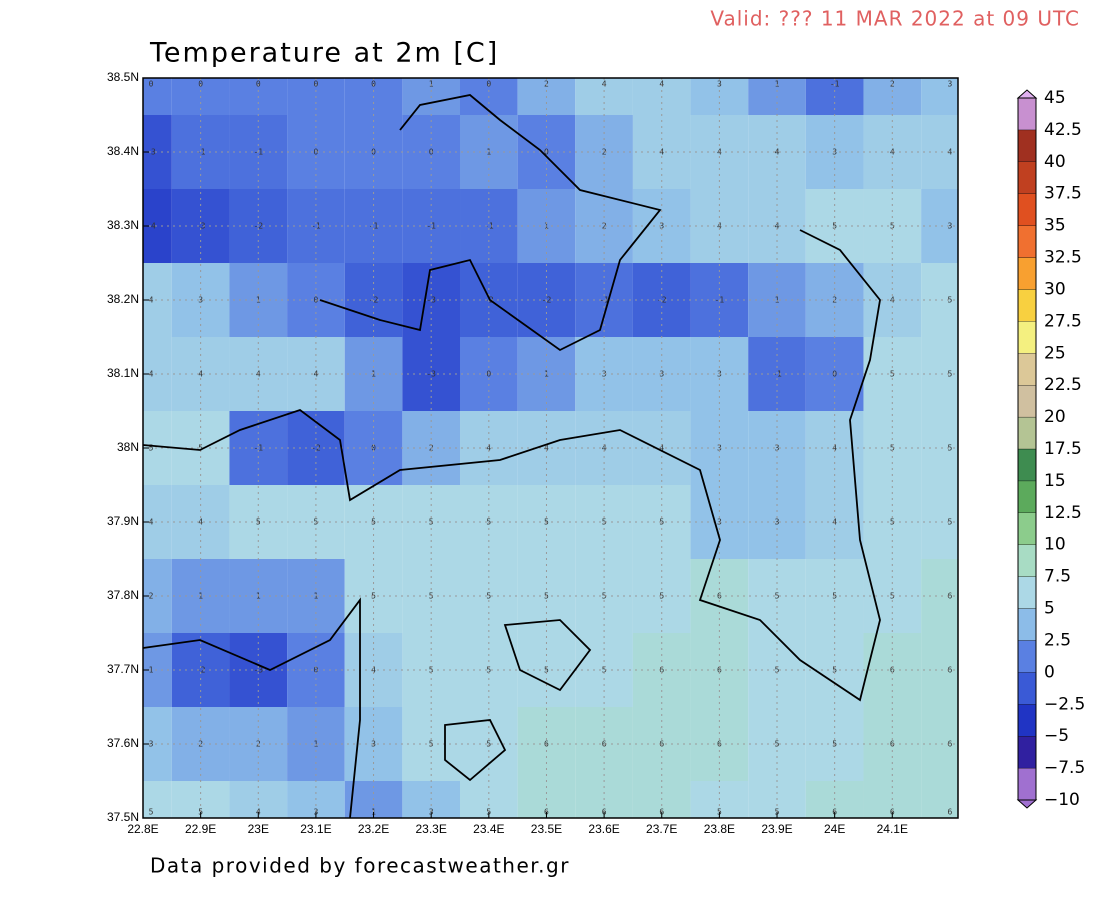 Image resolution: width=1100 pixels, height=904 pixels. Describe the element at coordinates (1055, 289) in the screenshot. I see `colorbar-label: 30` at that location.